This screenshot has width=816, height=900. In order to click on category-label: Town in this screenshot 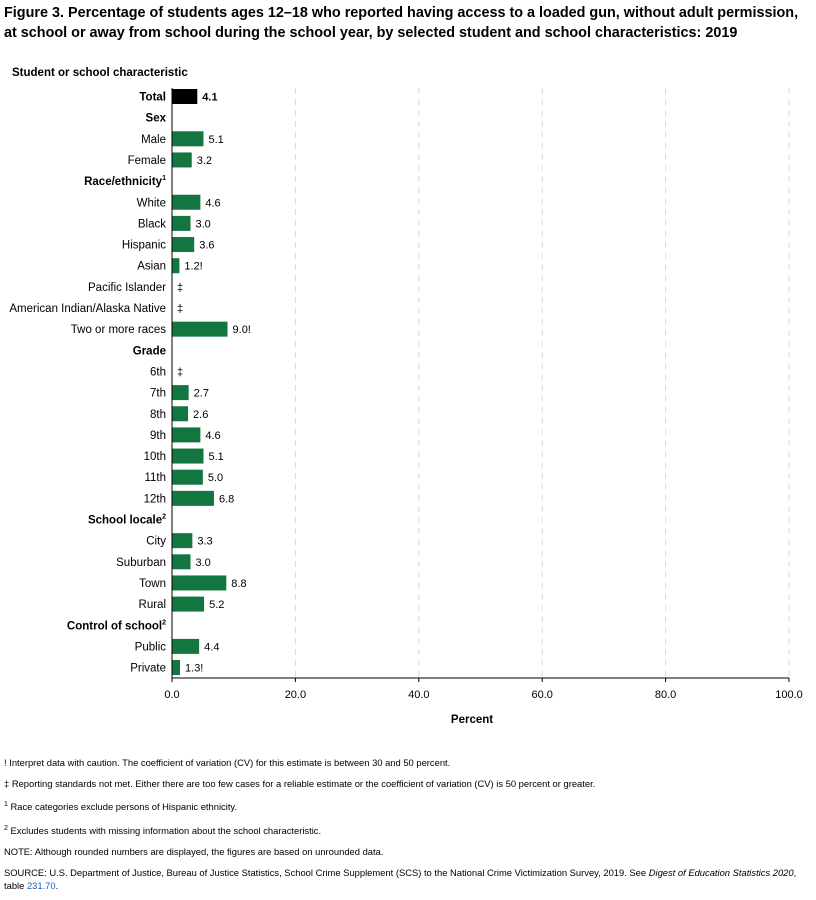, I will do `click(152, 584)`.